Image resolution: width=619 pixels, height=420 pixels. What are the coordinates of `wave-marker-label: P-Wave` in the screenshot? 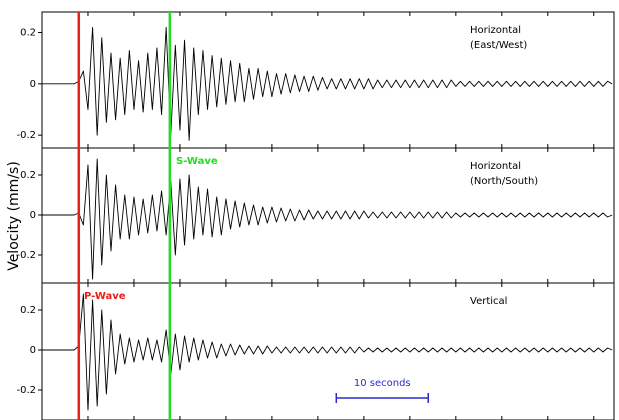 It's located at (105, 296).